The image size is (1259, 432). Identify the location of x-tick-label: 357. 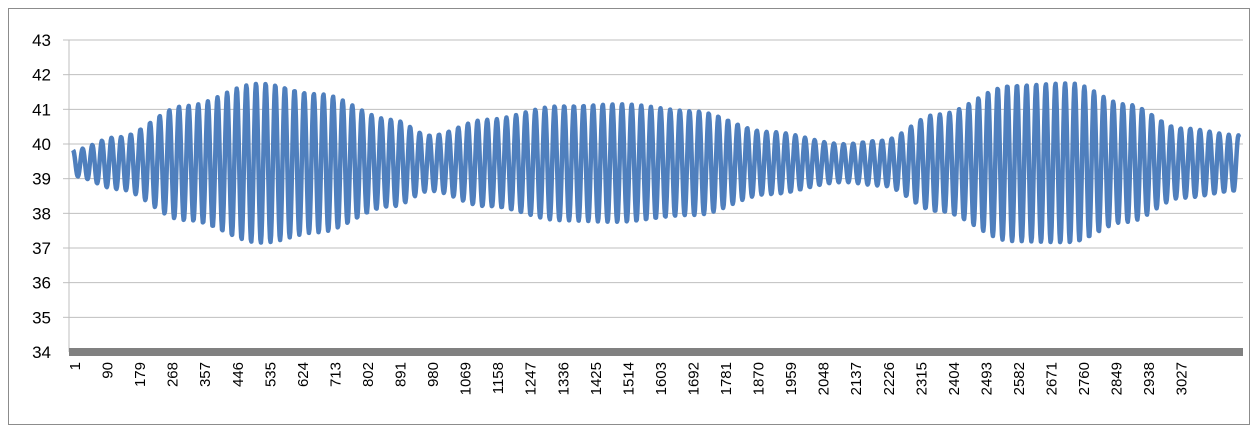
(205, 374).